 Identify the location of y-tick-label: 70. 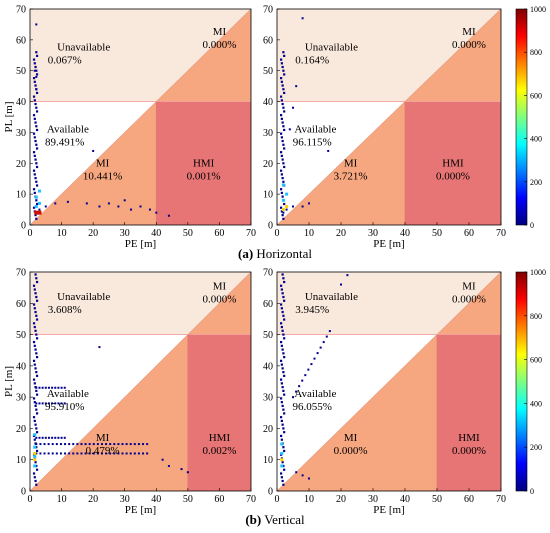
(268, 273).